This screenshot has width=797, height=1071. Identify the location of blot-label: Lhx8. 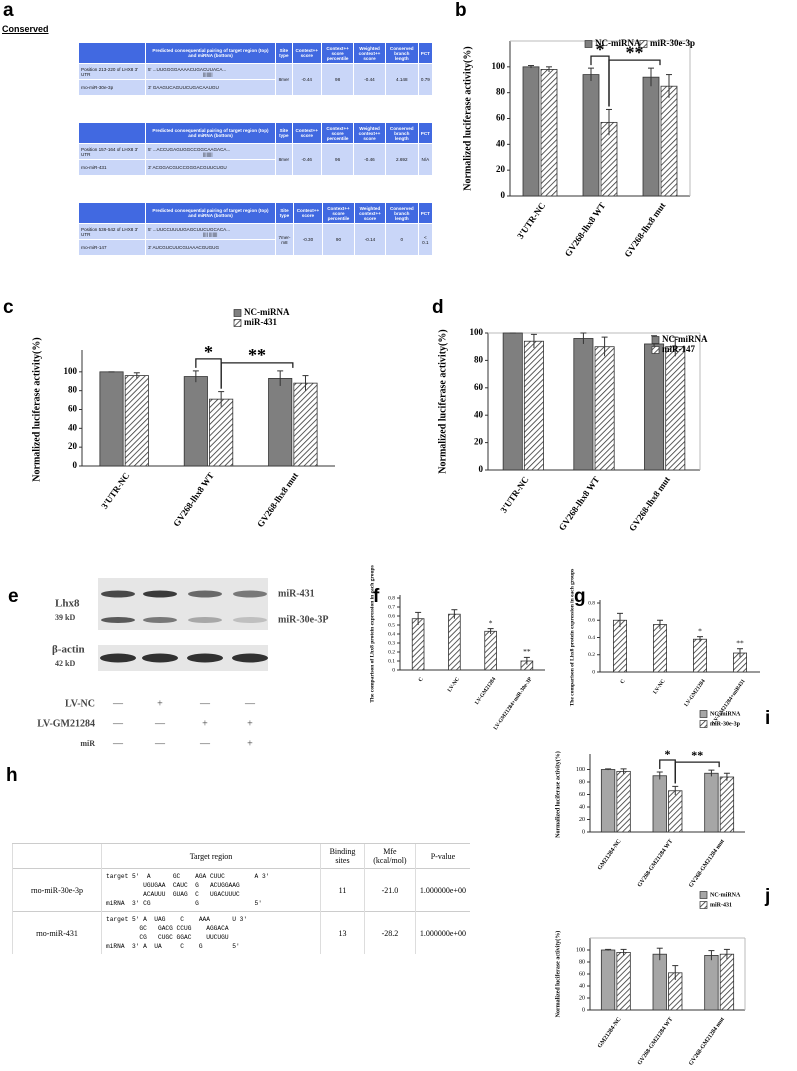
(67, 604).